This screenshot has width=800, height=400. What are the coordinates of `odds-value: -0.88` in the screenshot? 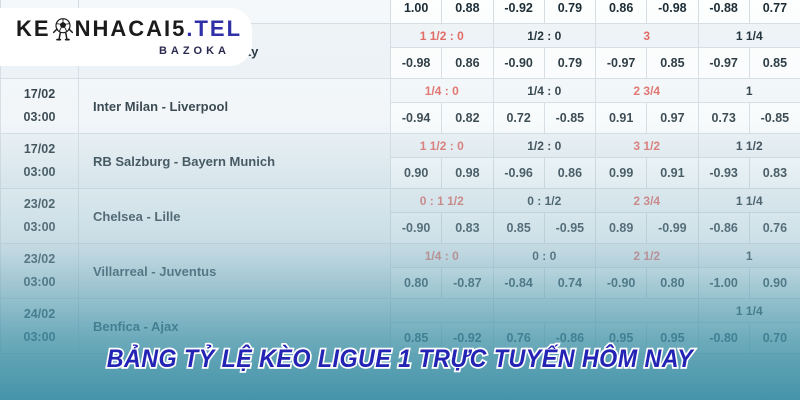 It's located at (723, 12).